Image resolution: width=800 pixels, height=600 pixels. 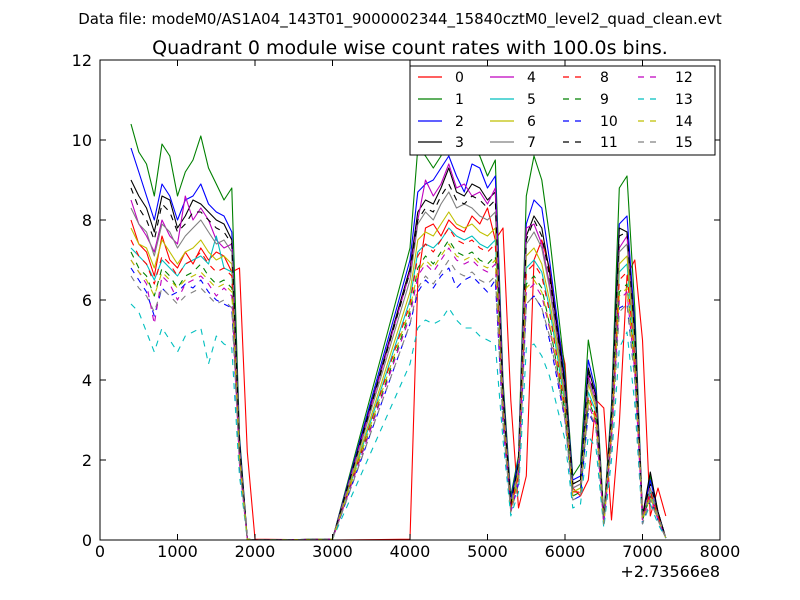 I want to click on legend-label-13: 13, so click(x=684, y=100).